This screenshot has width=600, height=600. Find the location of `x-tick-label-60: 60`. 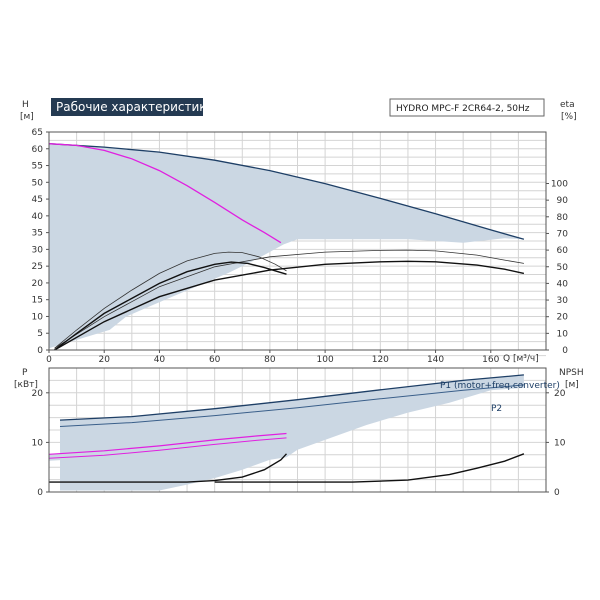

x-tick-label-60: 60 is located at coordinates (215, 360).